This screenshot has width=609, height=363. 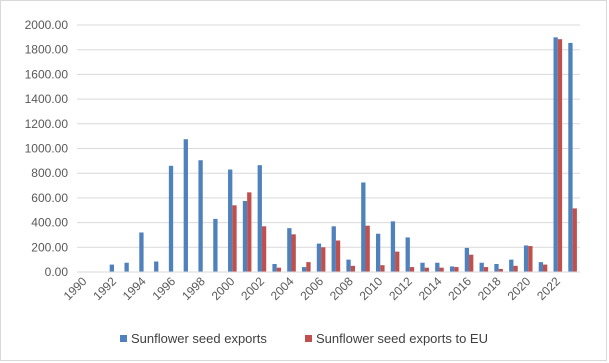 I want to click on x-tick-label: 2006, so click(x=311, y=288).